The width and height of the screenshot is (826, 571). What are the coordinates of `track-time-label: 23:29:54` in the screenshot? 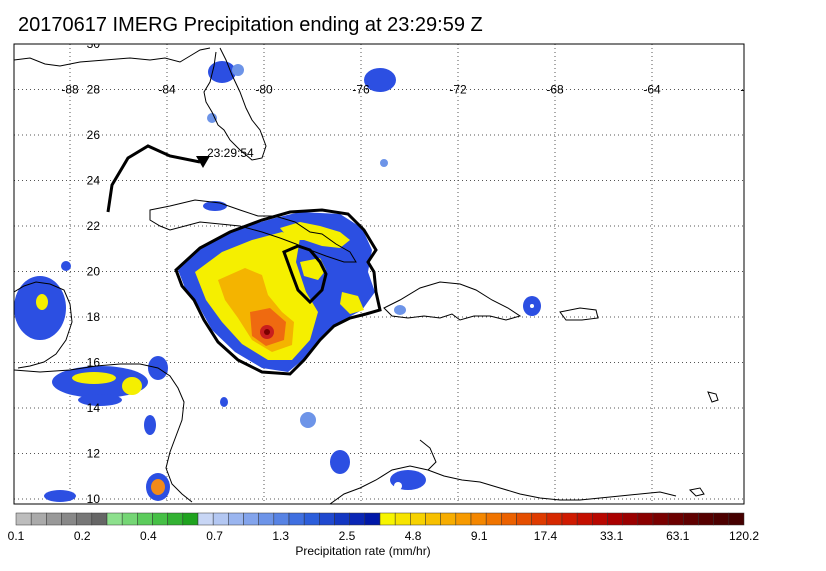 It's located at (230, 153).